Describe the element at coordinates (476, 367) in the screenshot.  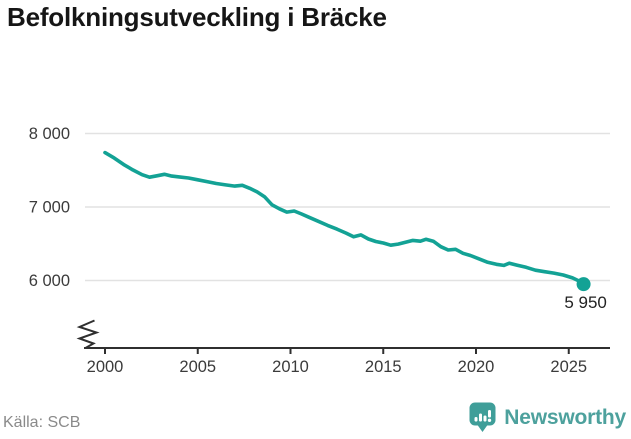
I see `x-tick-label: 2020` at that location.